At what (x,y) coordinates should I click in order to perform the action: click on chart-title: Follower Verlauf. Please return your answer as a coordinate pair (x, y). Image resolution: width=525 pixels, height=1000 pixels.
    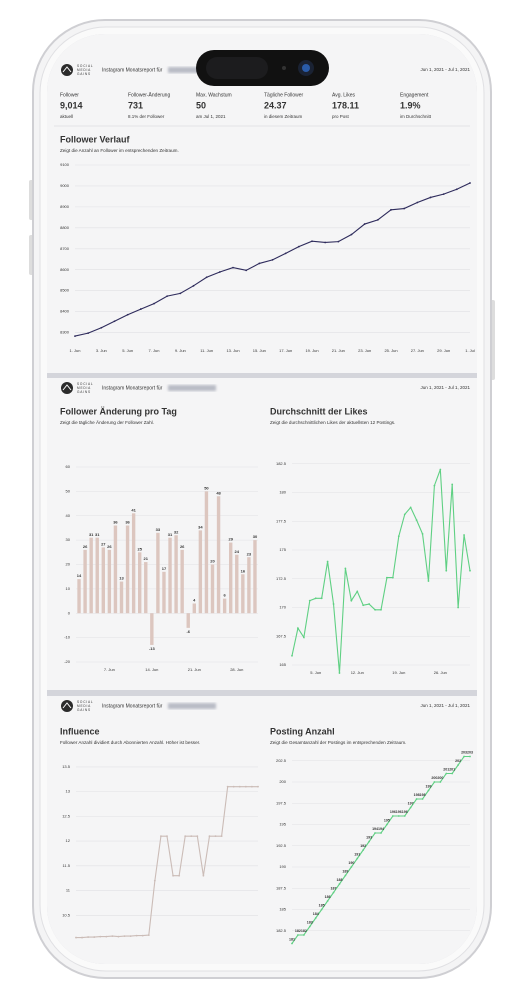
    Looking at the image, I should click on (95, 139).